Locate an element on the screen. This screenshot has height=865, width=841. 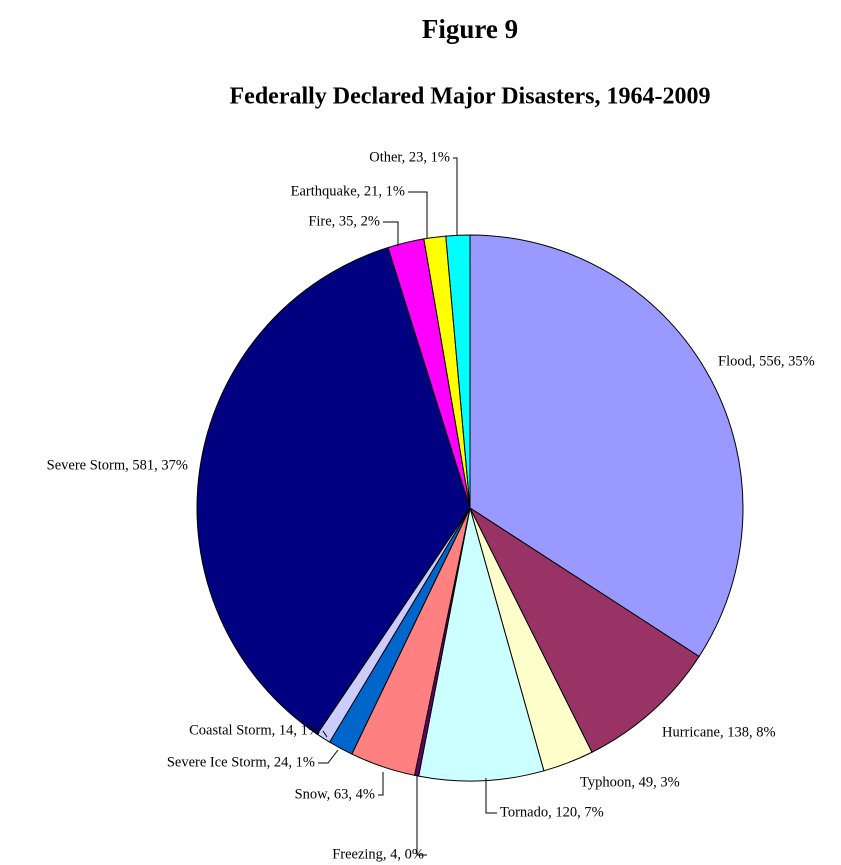
data-label: Flood, 556, 35% is located at coordinates (766, 361).